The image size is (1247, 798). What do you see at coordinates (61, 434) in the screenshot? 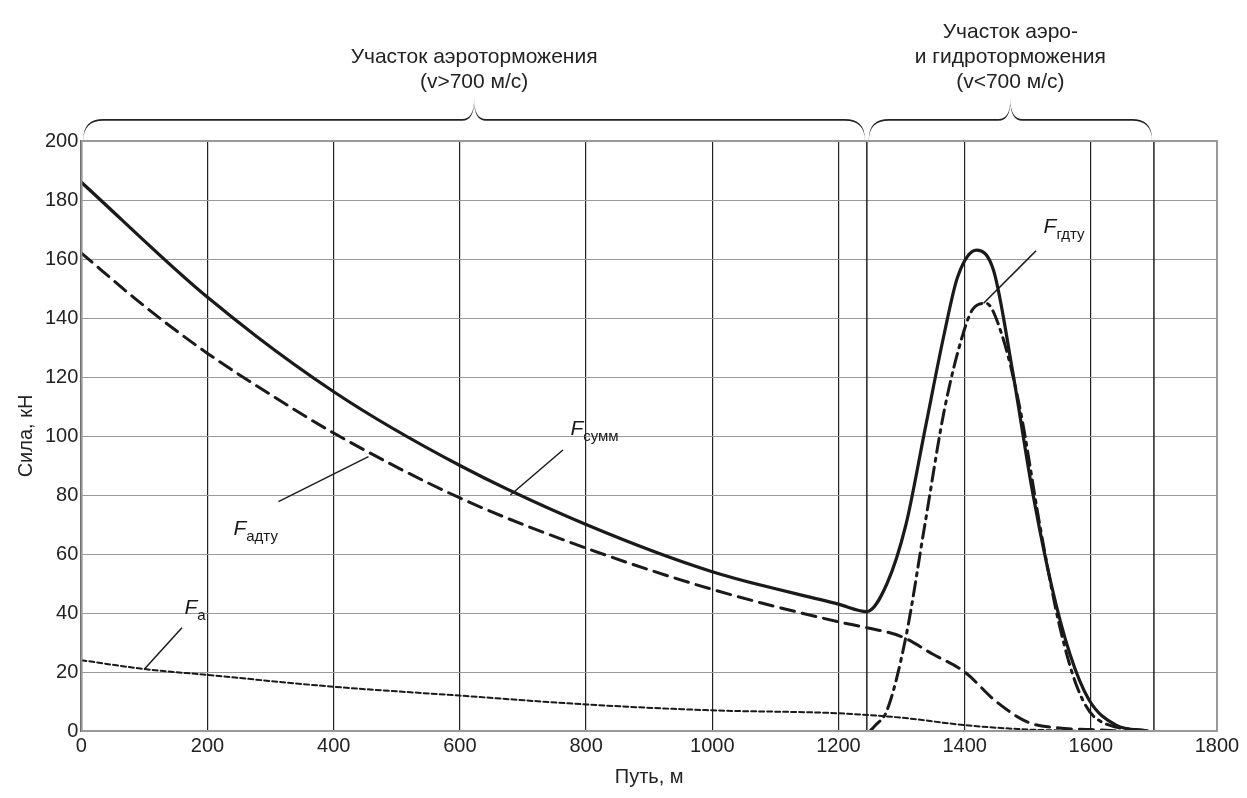
I see `y-tick-label: 100` at bounding box center [61, 434].